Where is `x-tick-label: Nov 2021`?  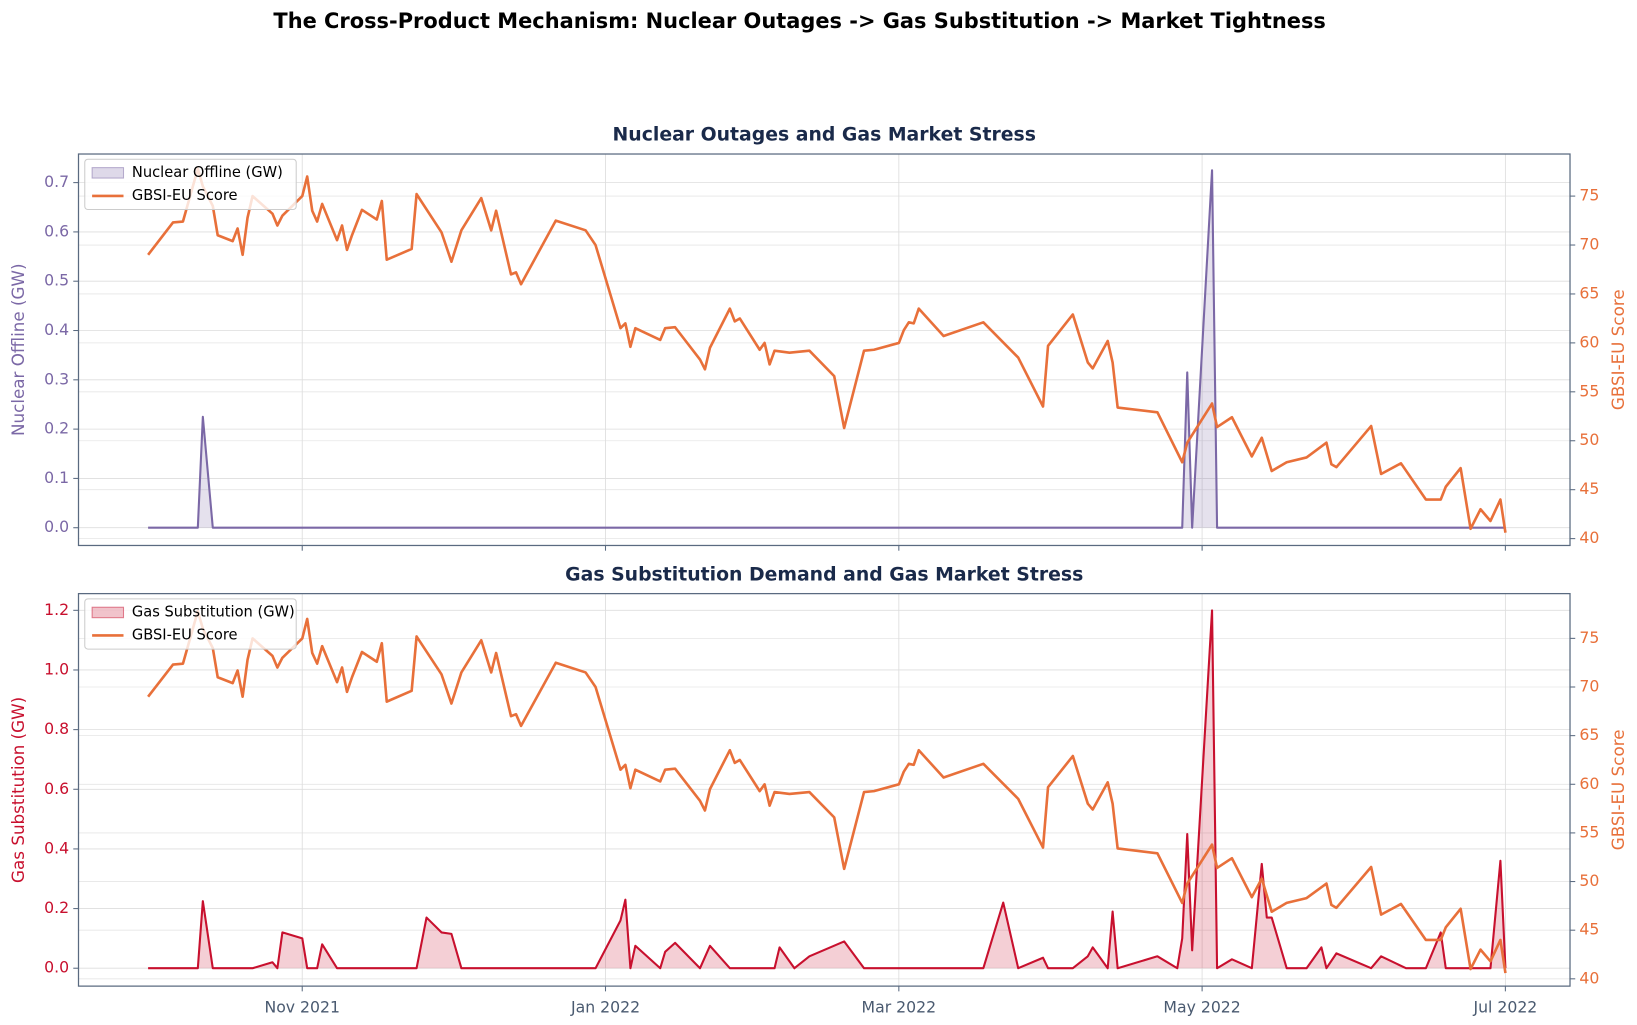
x-tick-label: Nov 2021 is located at coordinates (302, 1007).